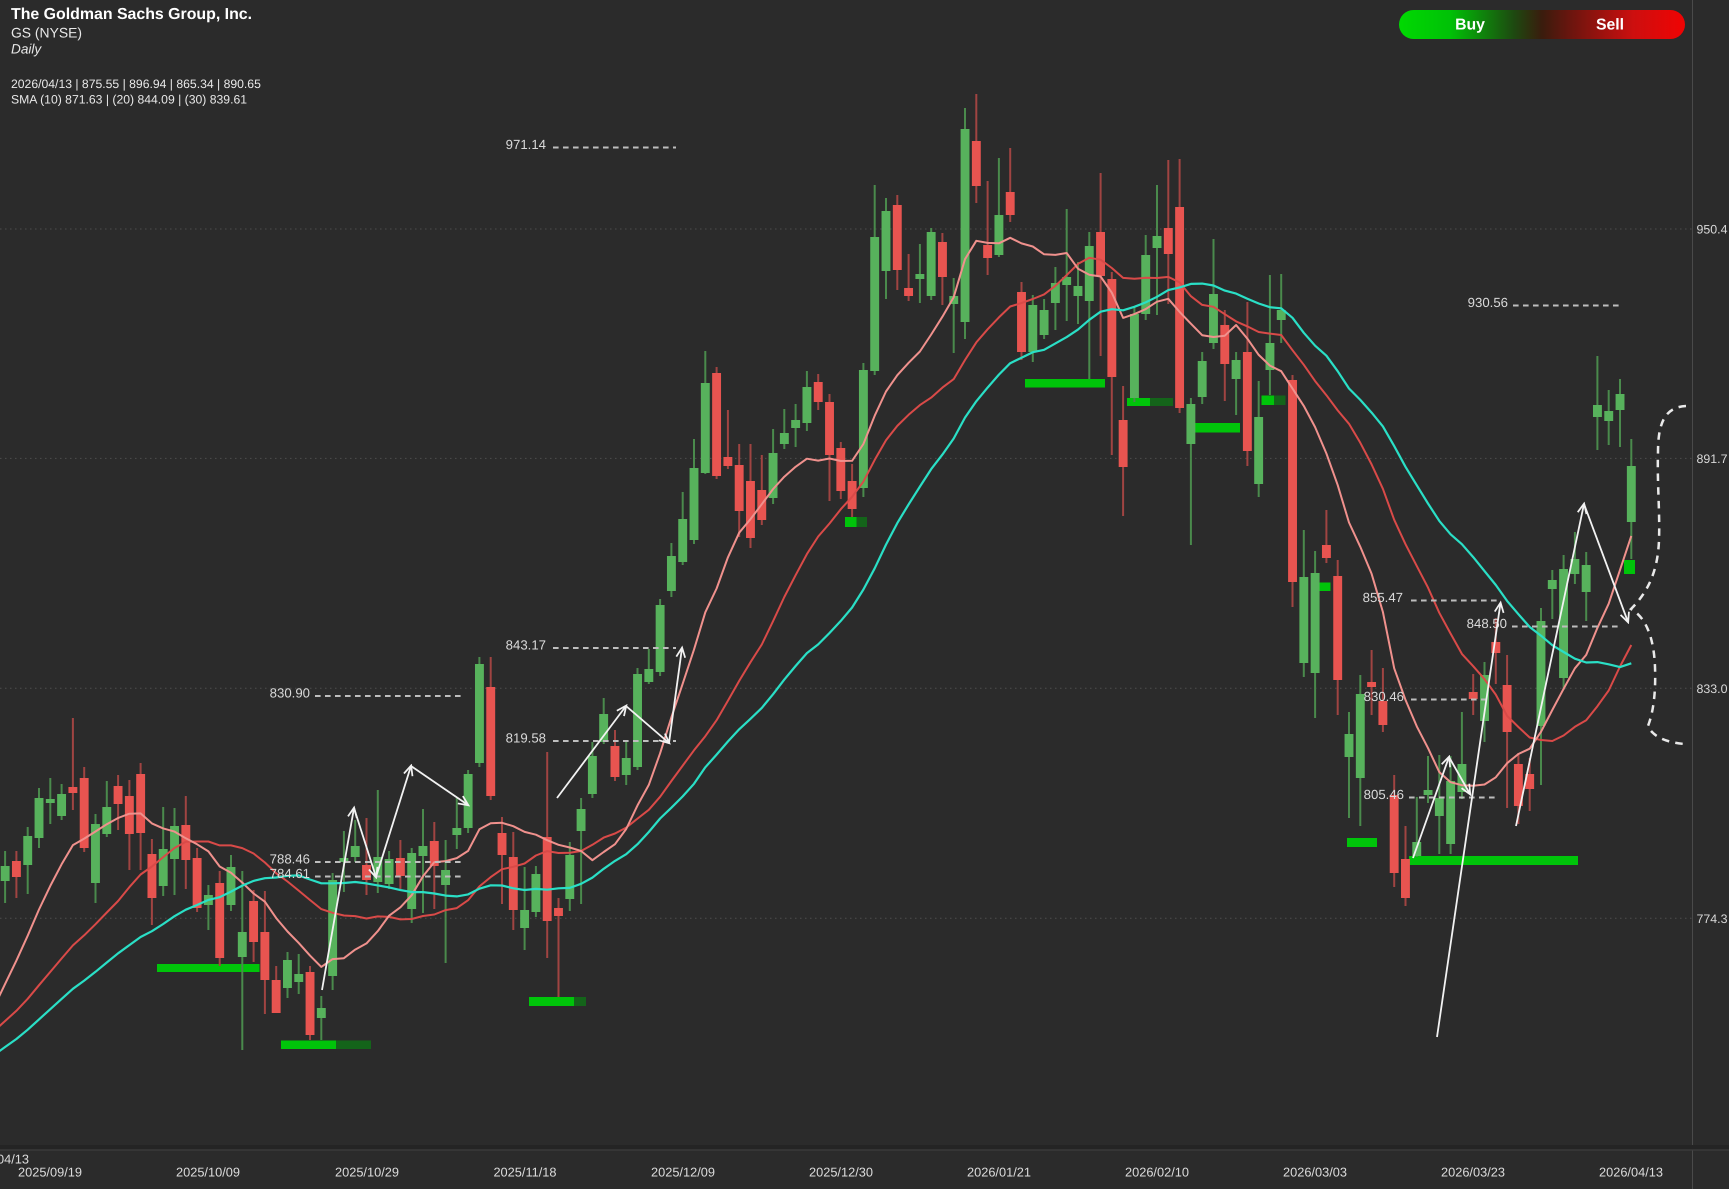  What do you see at coordinates (367, 1172) in the screenshot?
I see `svg-text: 2025/10/29` at bounding box center [367, 1172].